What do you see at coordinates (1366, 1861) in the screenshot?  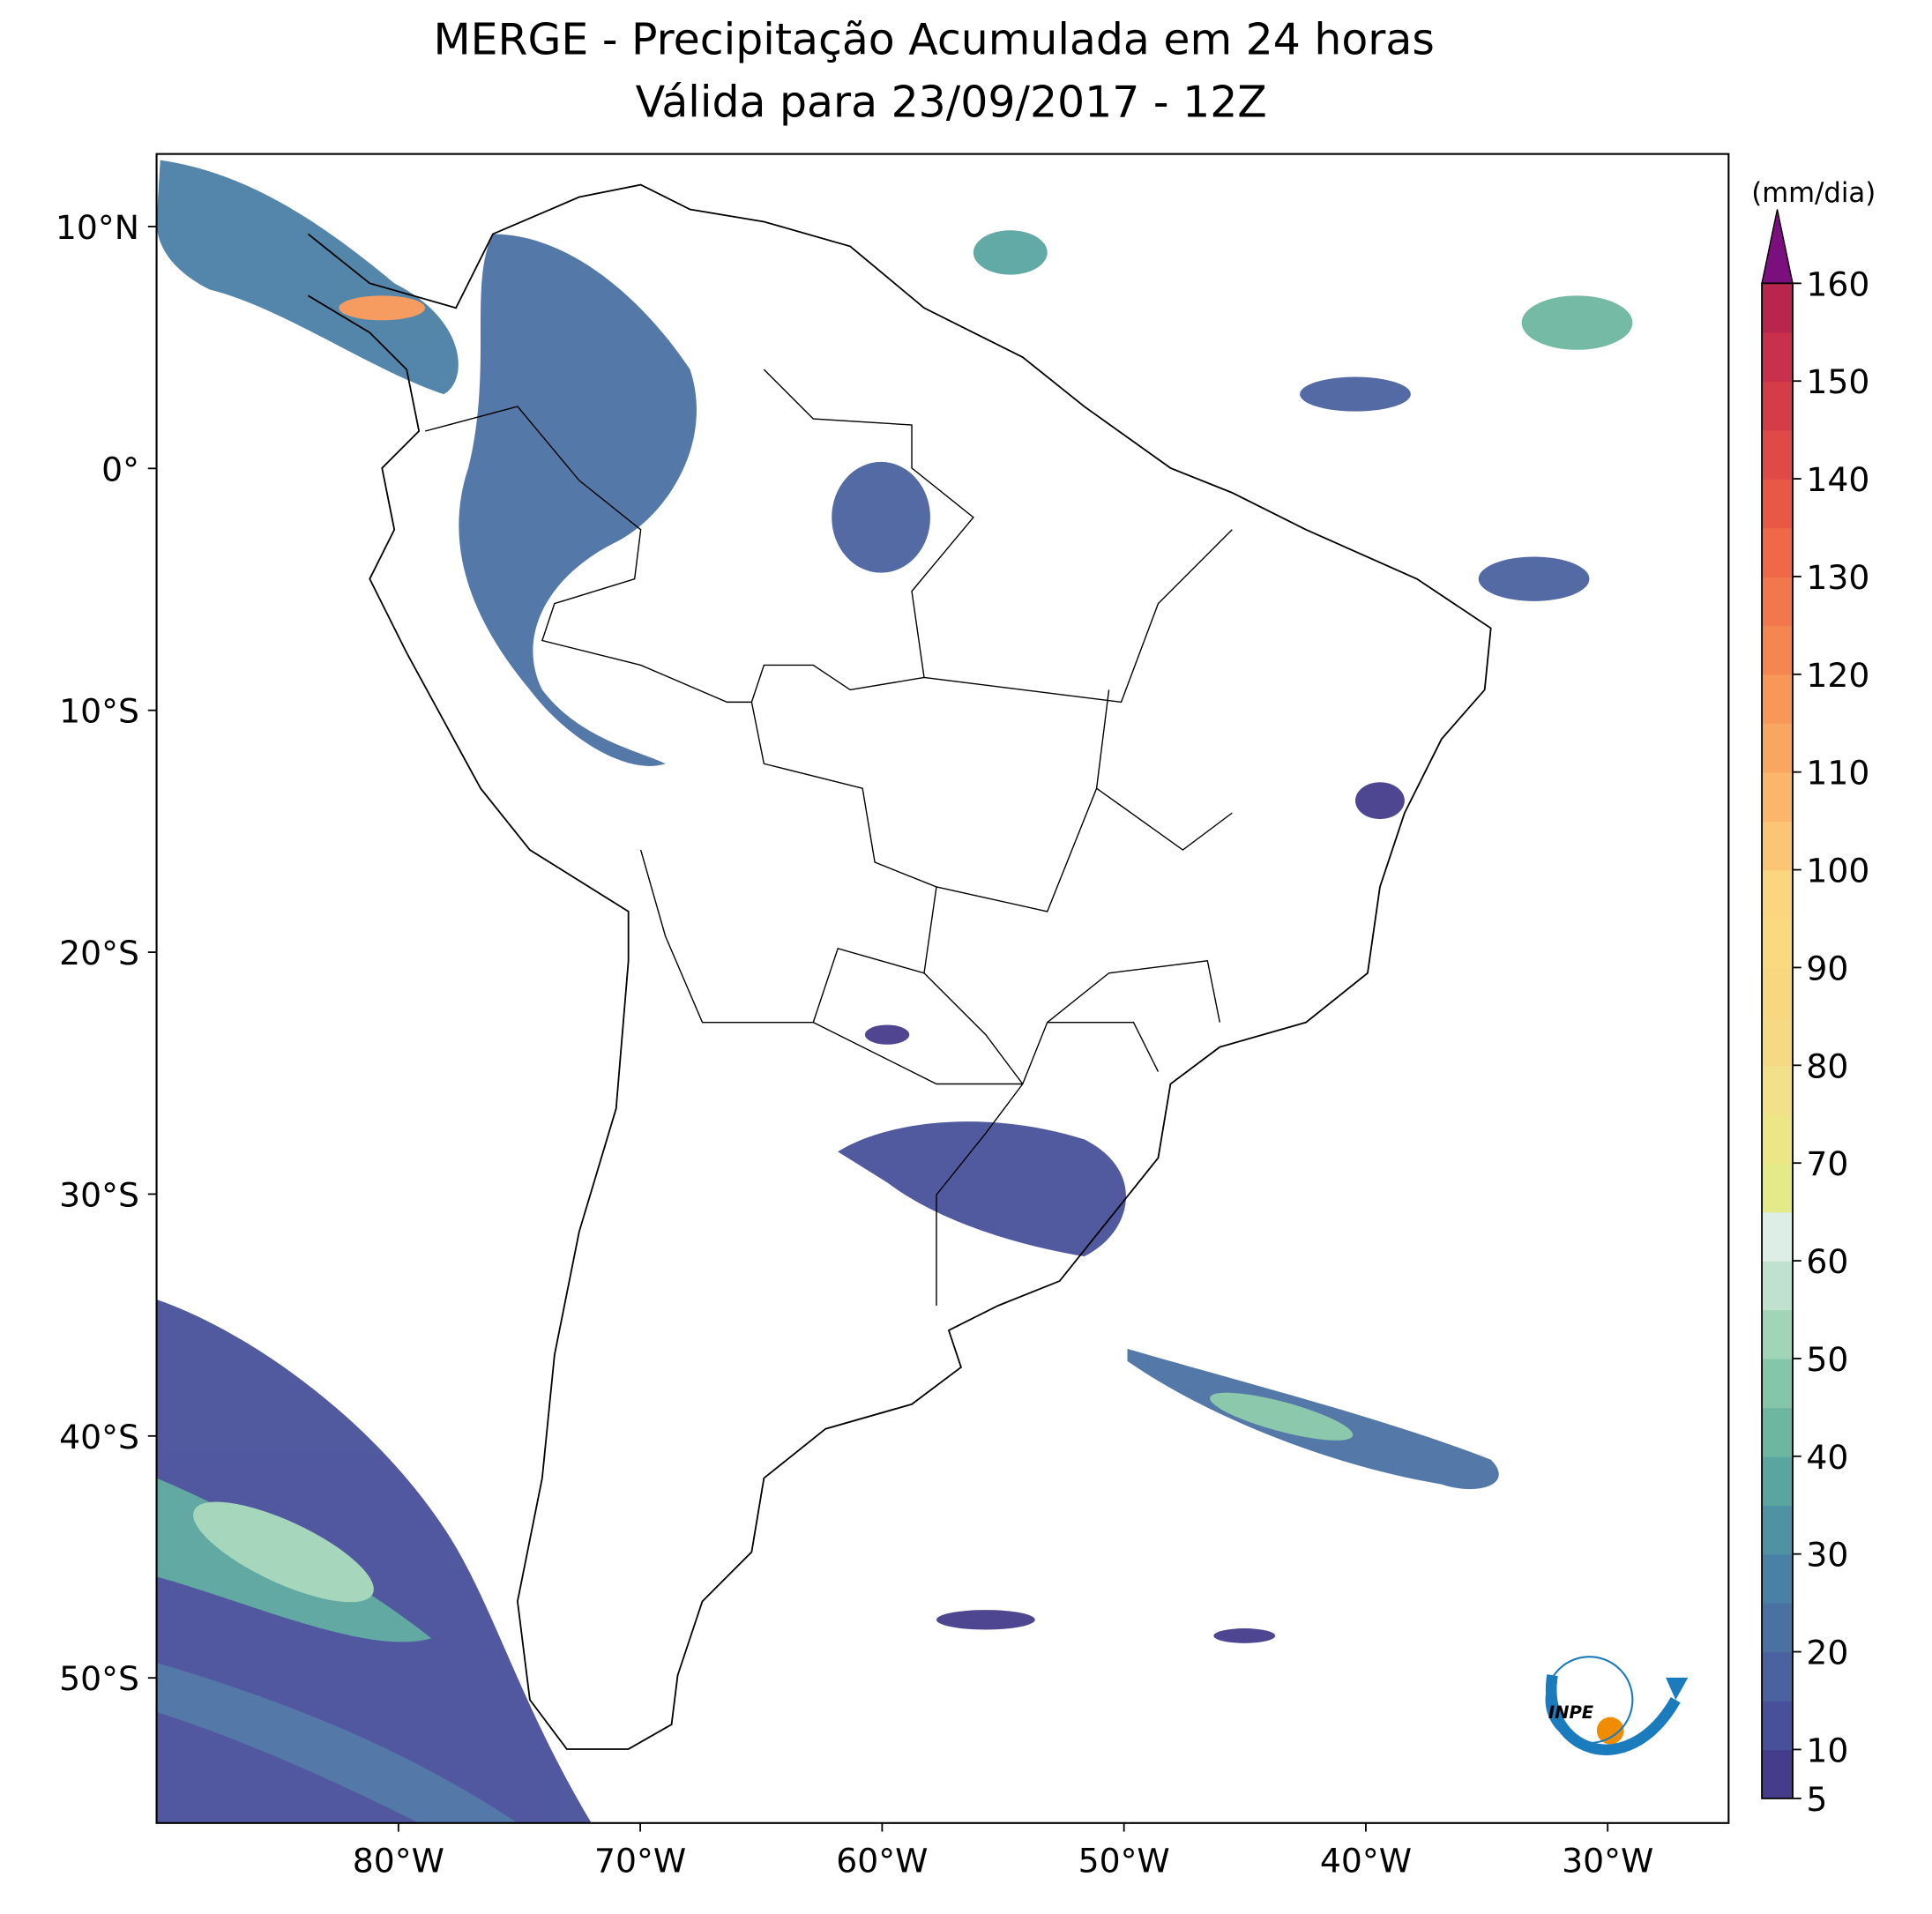 I see `x-tick-label: 40°W` at bounding box center [1366, 1861].